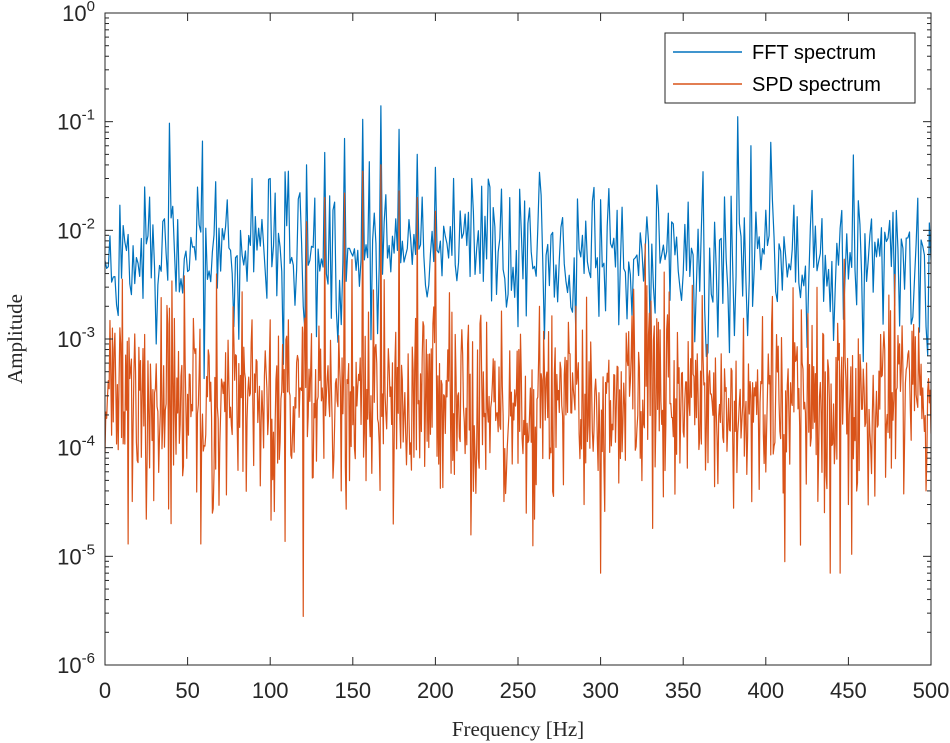  Describe the element at coordinates (78, 13) in the screenshot. I see `y-tick-label: 10⁰` at that location.